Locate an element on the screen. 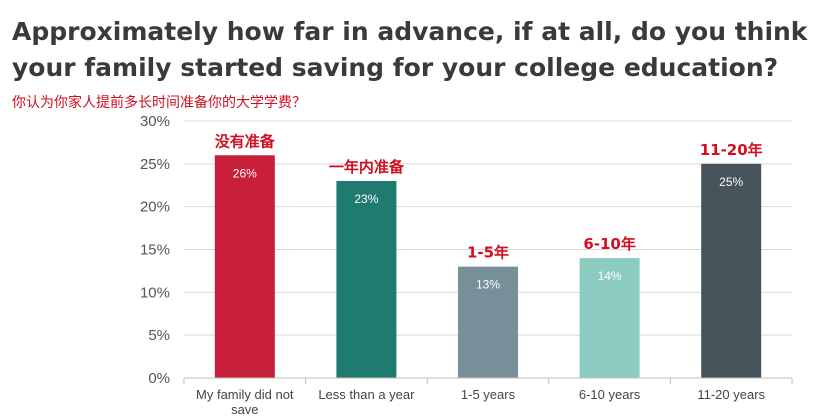 Image resolution: width=830 pixels, height=420 pixels. y-tick-label: 25% is located at coordinates (155, 164).